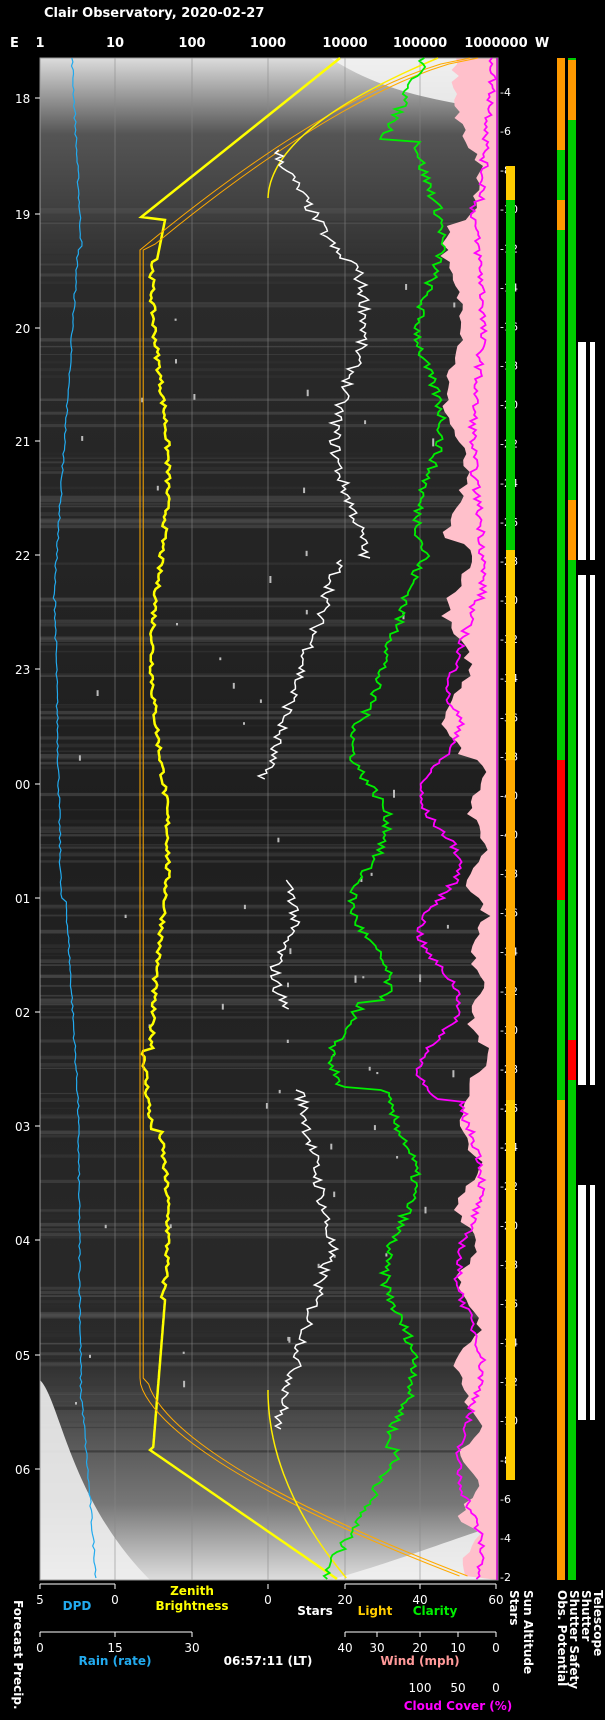 Image resolution: width=605 pixels, height=1720 pixels. What do you see at coordinates (115, 1600) in the screenshot?
I see `bottom-tick-label: 0` at bounding box center [115, 1600].